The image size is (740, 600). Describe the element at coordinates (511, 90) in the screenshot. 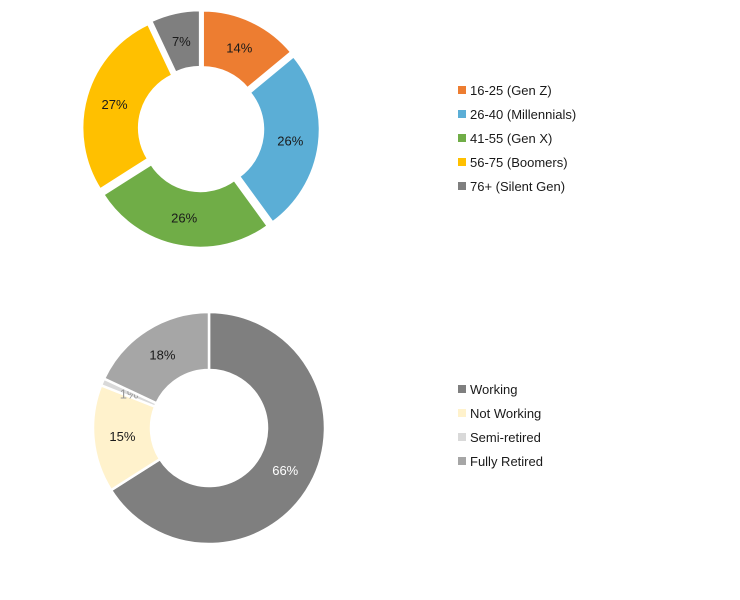

I see `legend-label: 16-25 (Gen Z)` at that location.